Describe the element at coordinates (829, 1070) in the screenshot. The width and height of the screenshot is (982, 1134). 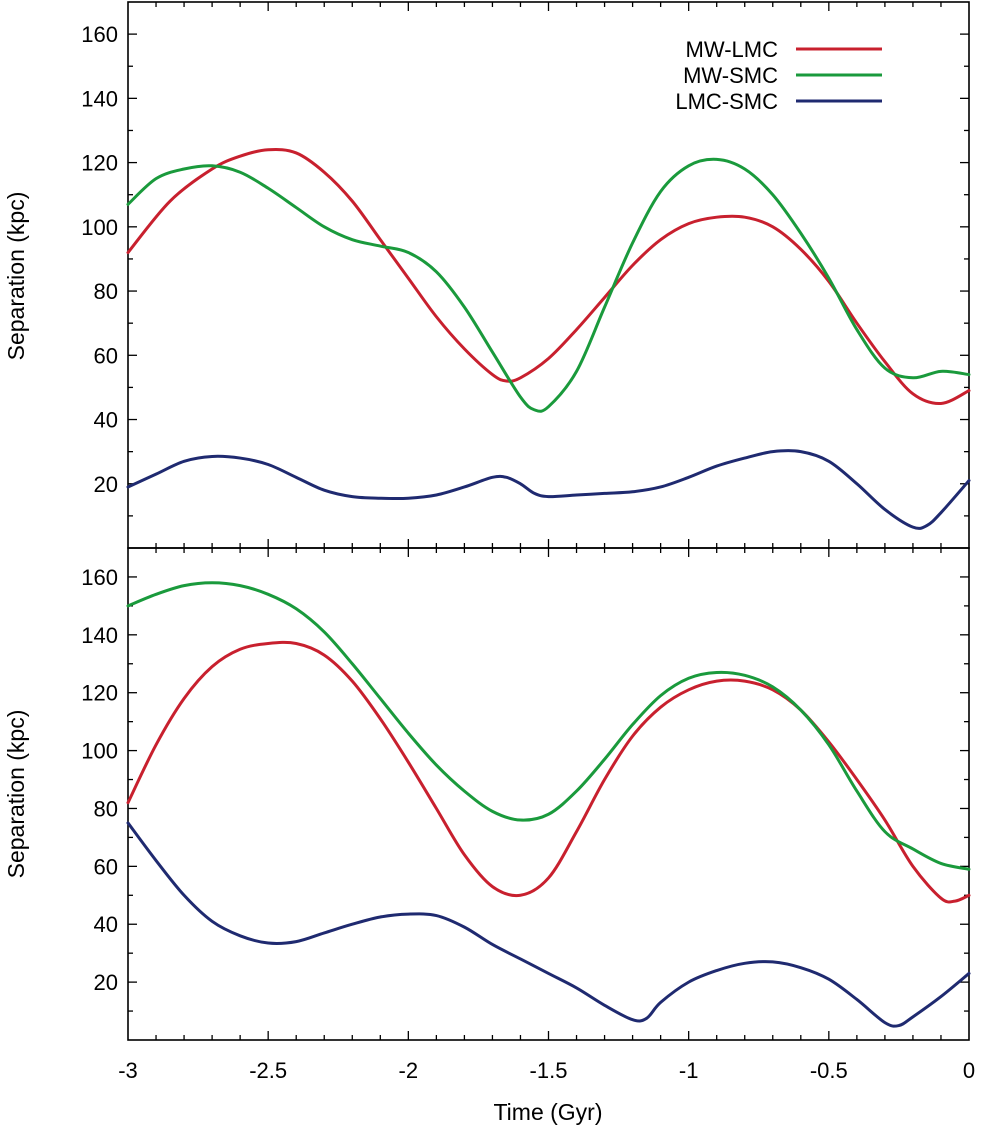
I see `x-tick-label: -0.5` at that location.